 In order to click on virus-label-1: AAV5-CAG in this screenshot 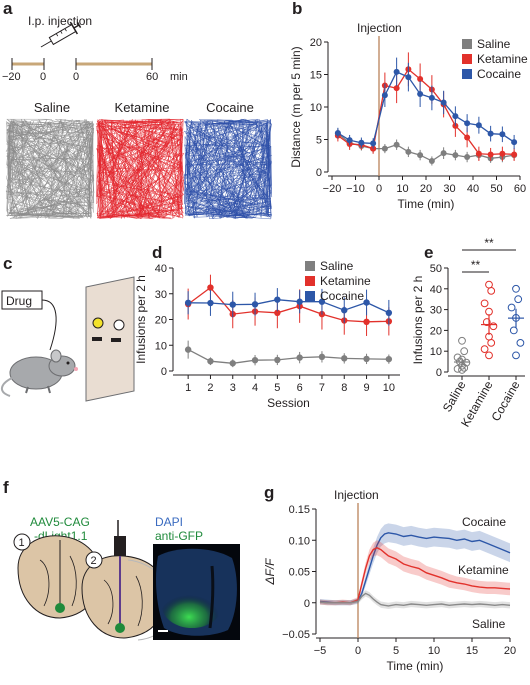, I will do `click(60, 522)`.